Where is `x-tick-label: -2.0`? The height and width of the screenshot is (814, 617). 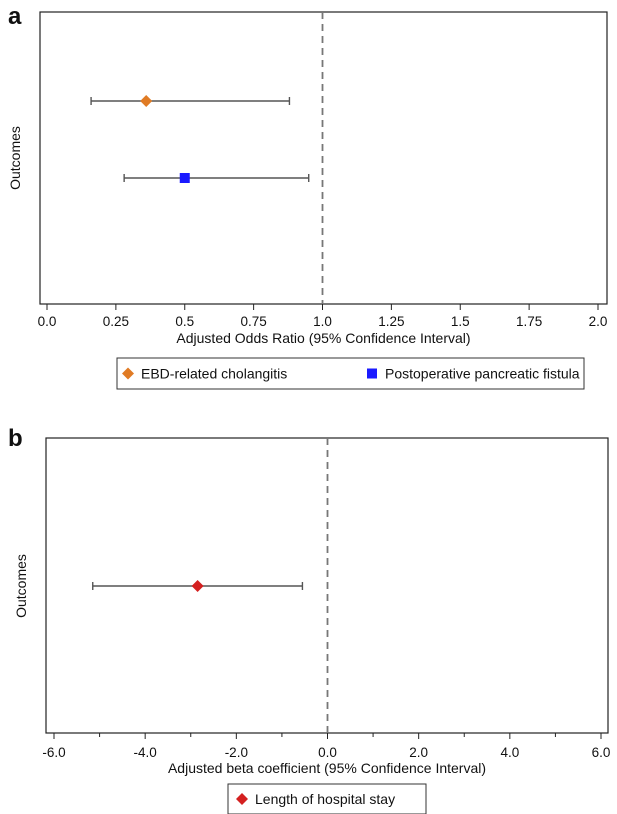
x-tick-label: -2.0 is located at coordinates (236, 752).